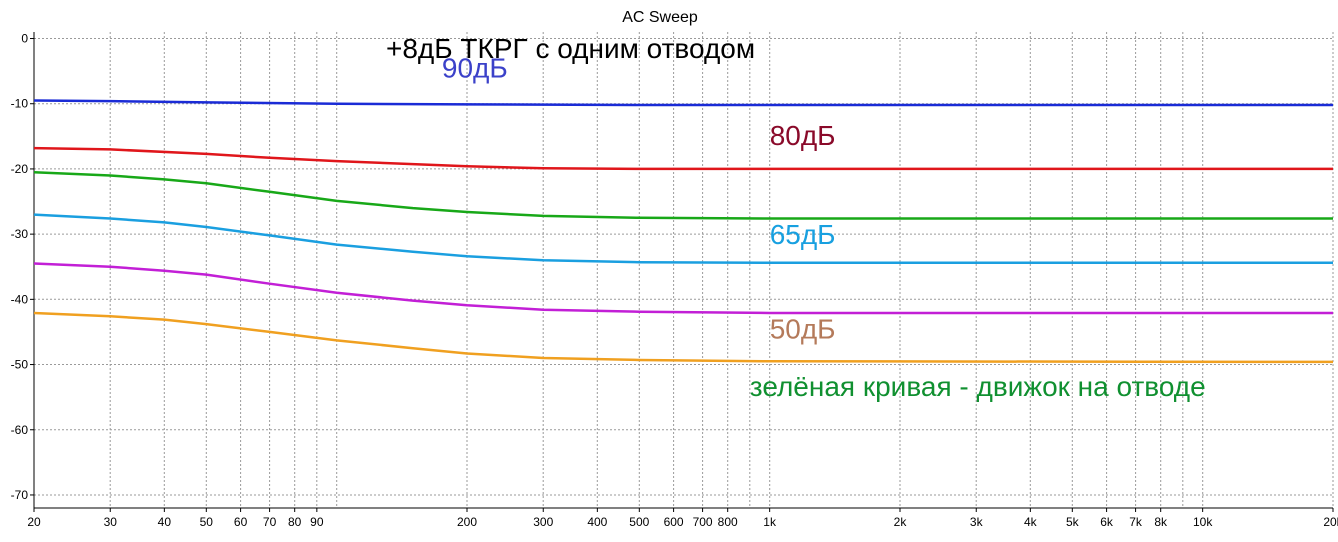  I want to click on annotation-1: +8дБ ТКРГ с одним отводом, so click(570, 48).